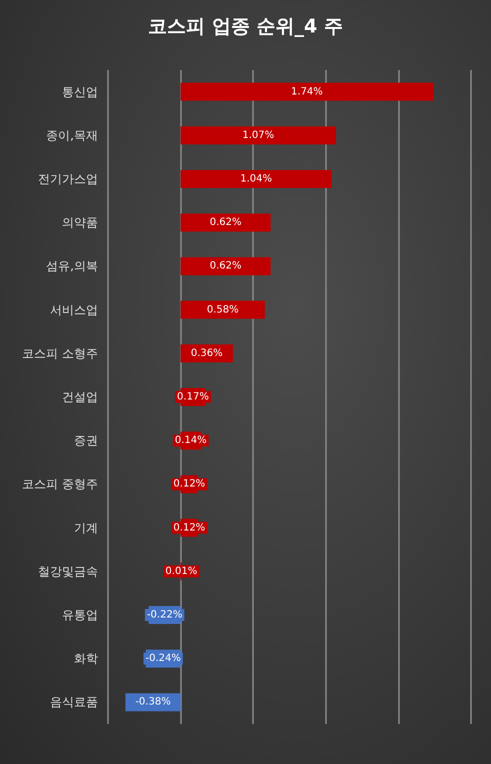 This screenshot has width=491, height=764. Describe the element at coordinates (68, 571) in the screenshot. I see `y-tick-label: 철강및금속` at that location.